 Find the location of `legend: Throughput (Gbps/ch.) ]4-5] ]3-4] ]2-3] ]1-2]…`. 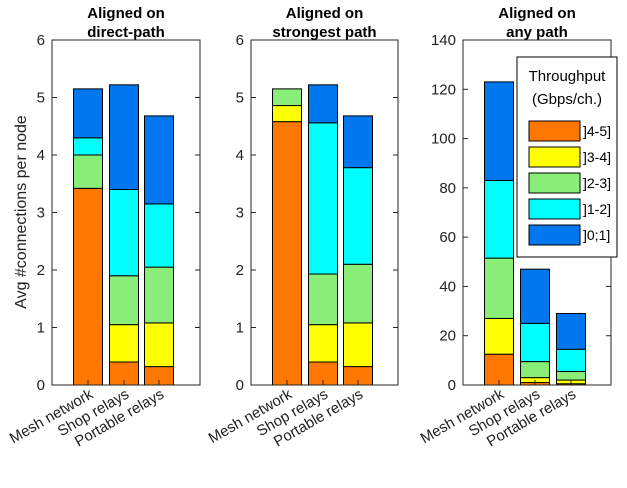

legend: Throughput (Gbps/ch.) ]4-5] ]3-4] ]2-3] ]1-2]… is located at coordinates (567, 157).